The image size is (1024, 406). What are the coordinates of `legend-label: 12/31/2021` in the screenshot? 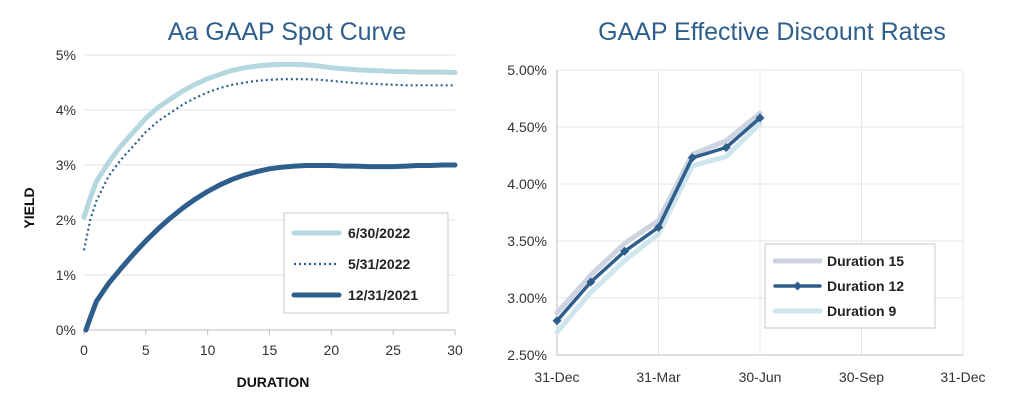 It's located at (383, 295).